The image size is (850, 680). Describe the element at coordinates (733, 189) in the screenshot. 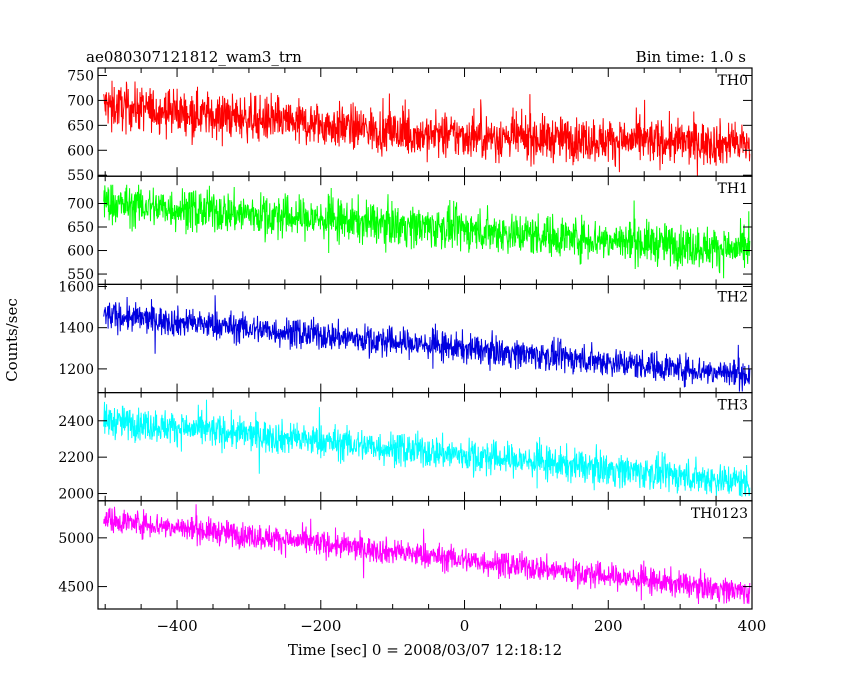

I see `panel-label-th1: TH1` at that location.